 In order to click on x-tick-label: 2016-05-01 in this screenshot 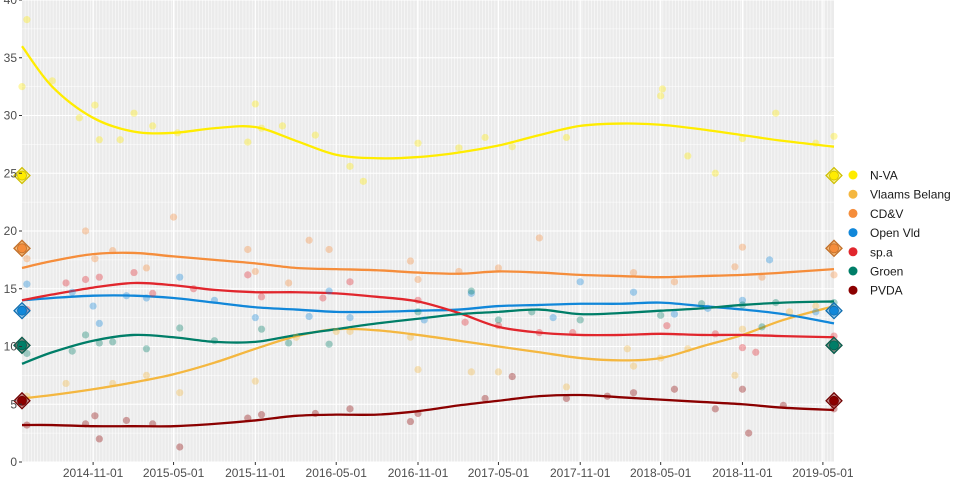, I will do `click(337, 473)`.